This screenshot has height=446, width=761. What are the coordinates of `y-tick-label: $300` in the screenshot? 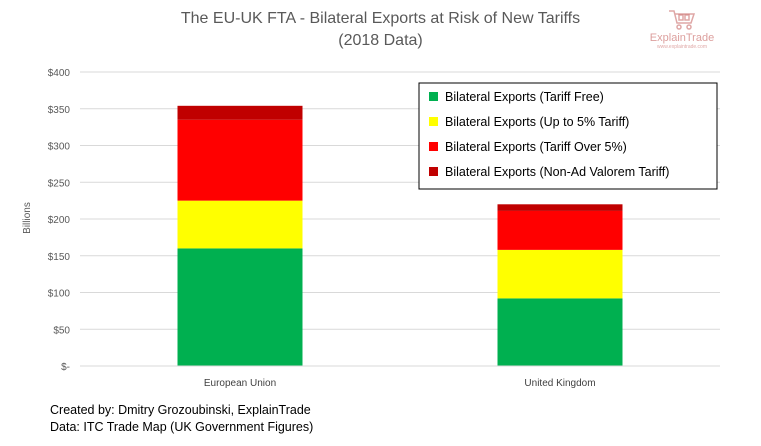 It's located at (59, 147).